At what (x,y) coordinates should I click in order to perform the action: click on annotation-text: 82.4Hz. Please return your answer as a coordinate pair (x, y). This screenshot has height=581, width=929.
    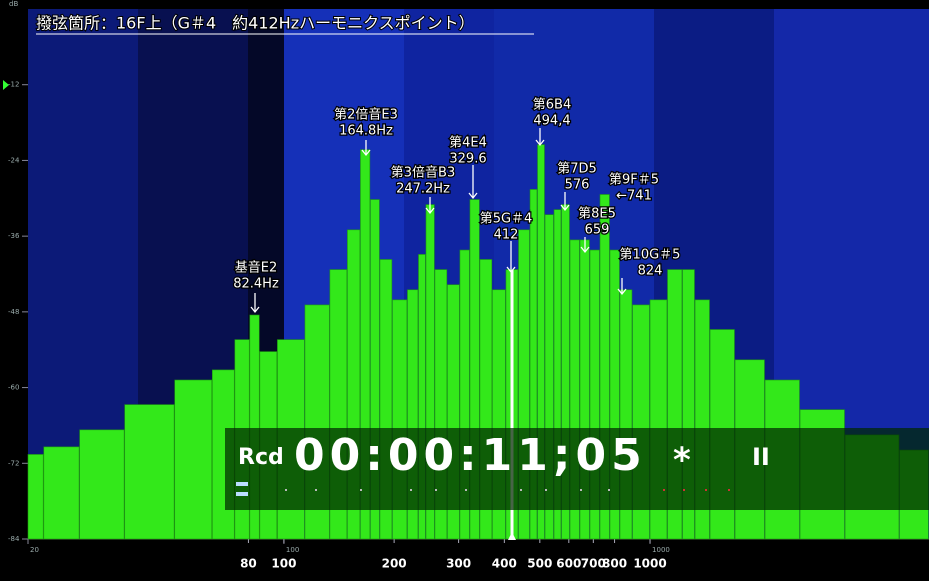
    Looking at the image, I should click on (256, 284).